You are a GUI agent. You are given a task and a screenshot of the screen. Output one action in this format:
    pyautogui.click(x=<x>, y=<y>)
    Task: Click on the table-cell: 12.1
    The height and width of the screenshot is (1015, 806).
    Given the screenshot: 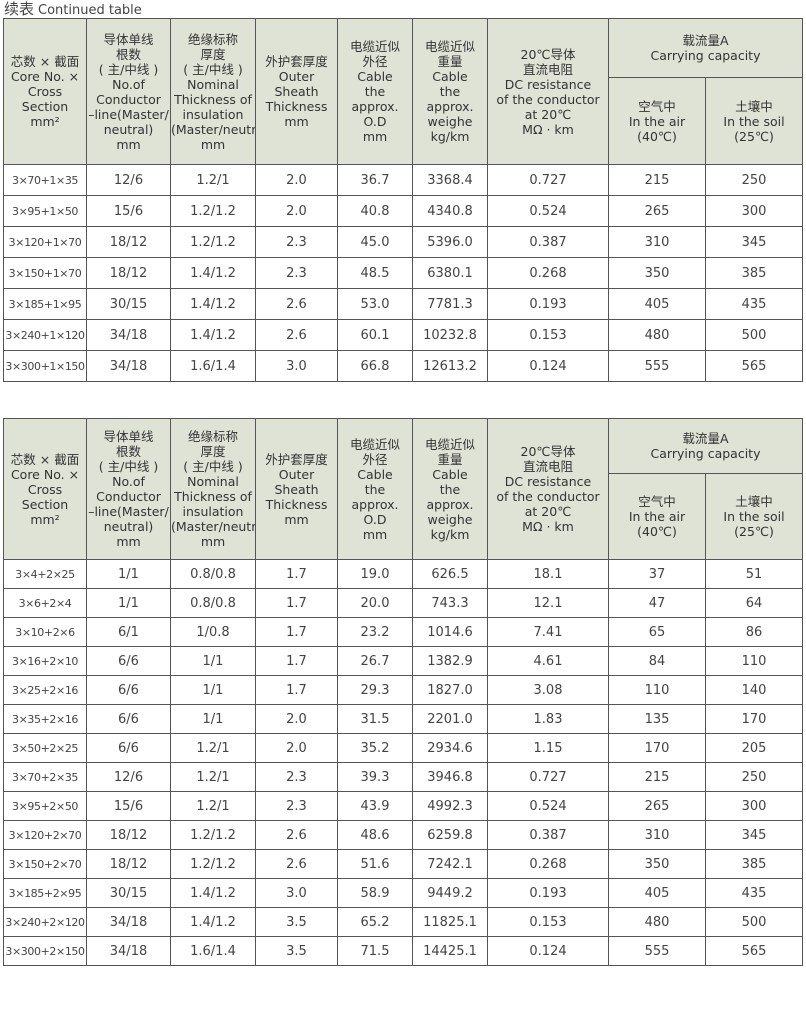 What is the action you would take?
    pyautogui.click(x=548, y=603)
    